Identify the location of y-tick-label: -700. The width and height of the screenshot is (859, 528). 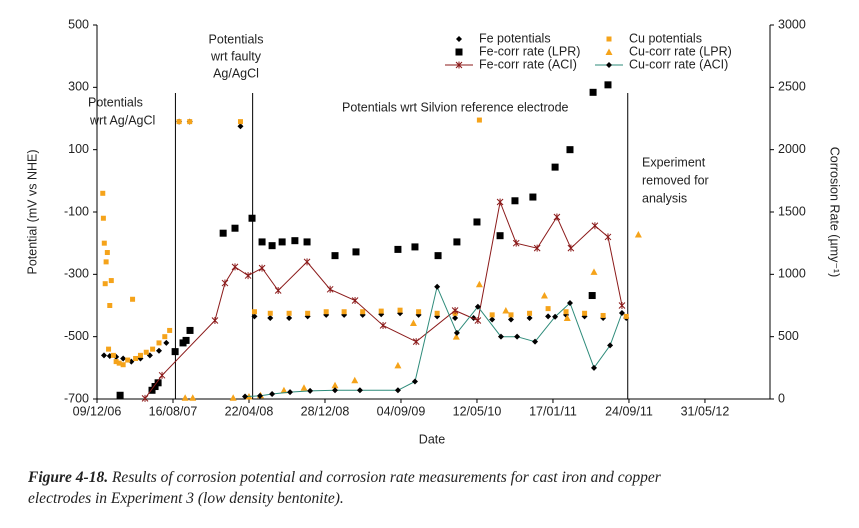
(76, 398).